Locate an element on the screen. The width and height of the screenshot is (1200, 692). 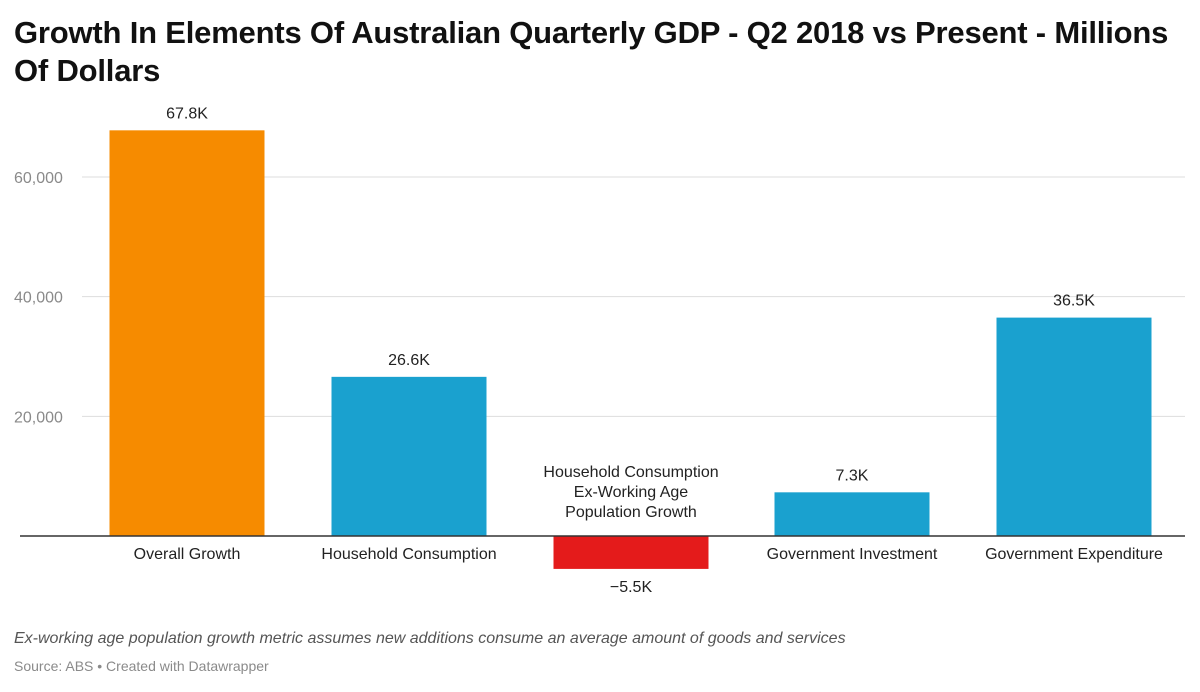
category-label: Household Consumption is located at coordinates (408, 554).